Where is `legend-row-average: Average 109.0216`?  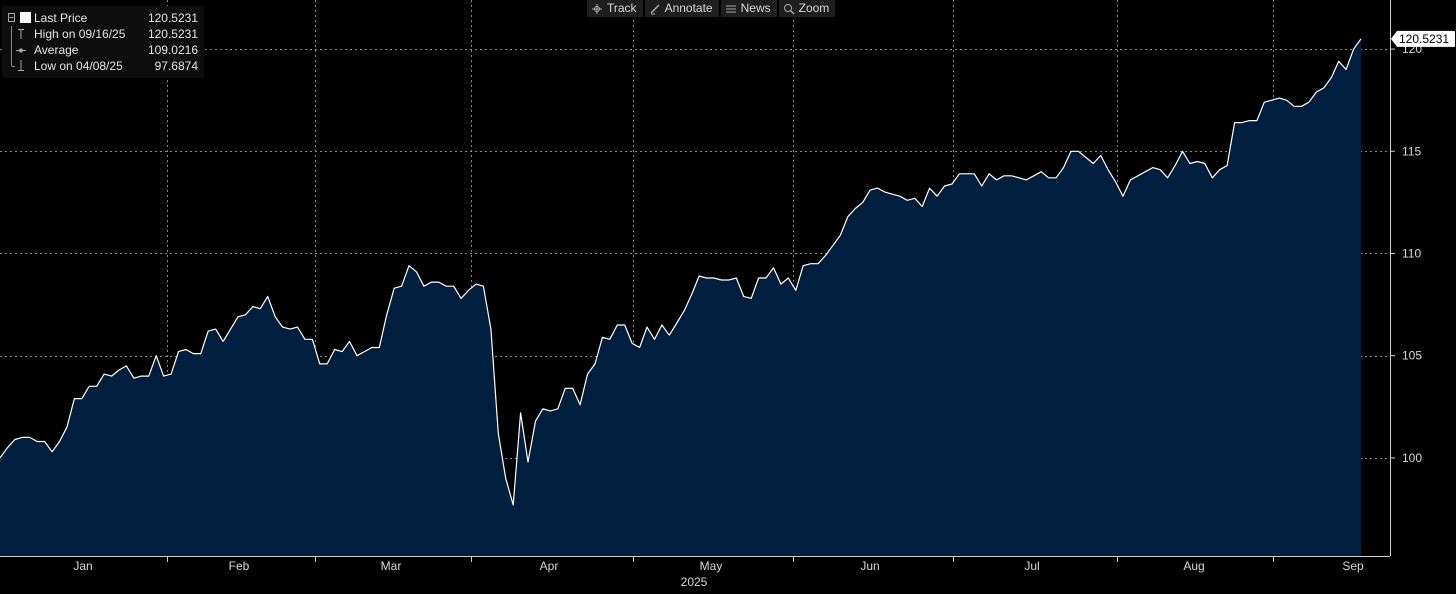 legend-row-average: Average 109.0216 is located at coordinates (103, 50).